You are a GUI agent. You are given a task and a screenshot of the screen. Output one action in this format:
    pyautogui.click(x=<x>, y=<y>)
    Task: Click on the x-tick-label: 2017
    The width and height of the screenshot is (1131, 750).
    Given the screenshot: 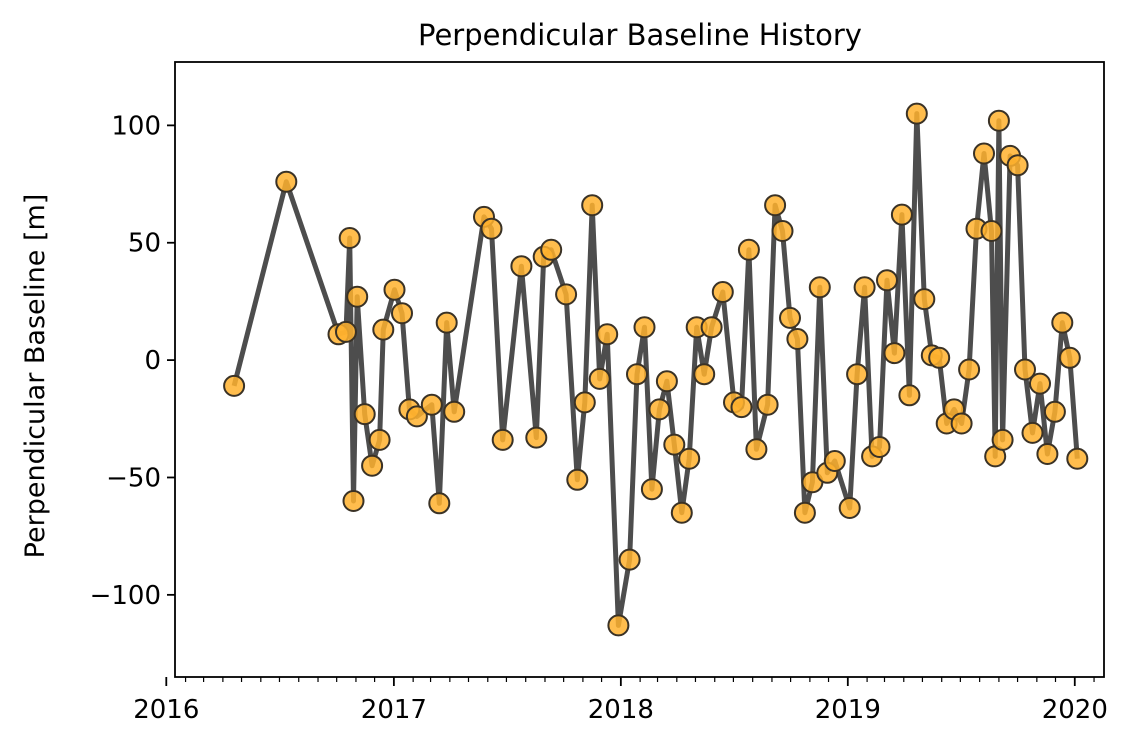 What is the action you would take?
    pyautogui.click(x=394, y=710)
    